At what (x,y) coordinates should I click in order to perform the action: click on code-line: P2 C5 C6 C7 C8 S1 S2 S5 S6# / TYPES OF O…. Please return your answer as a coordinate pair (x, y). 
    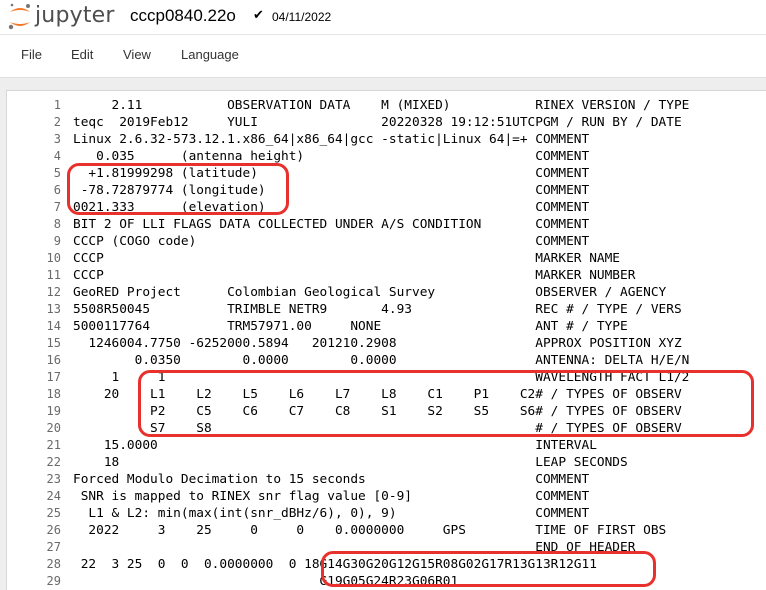
    Looking at the image, I should click on (377, 411).